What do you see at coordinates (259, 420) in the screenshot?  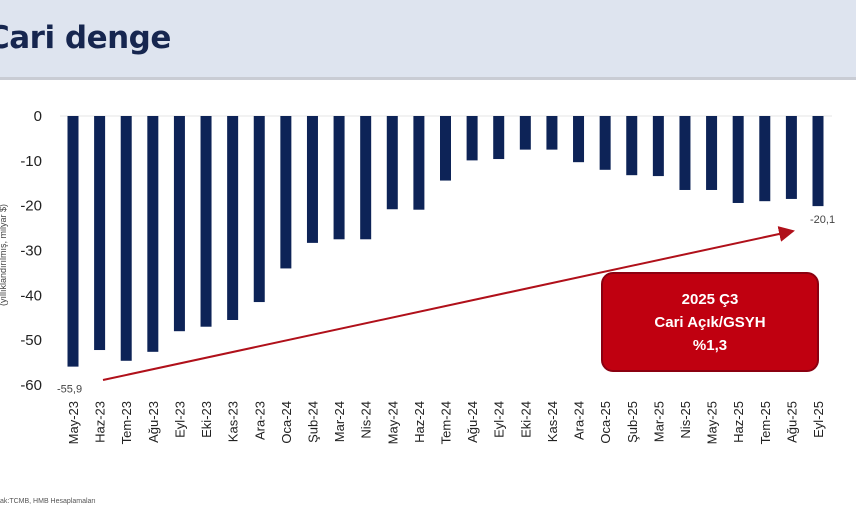 I see `x-tick-label: Ara-23` at bounding box center [259, 420].